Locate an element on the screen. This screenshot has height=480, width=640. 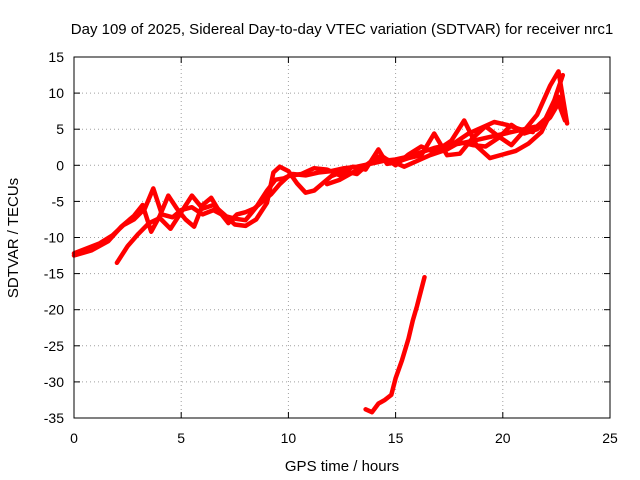
x-tick-label: 10 is located at coordinates (289, 438).